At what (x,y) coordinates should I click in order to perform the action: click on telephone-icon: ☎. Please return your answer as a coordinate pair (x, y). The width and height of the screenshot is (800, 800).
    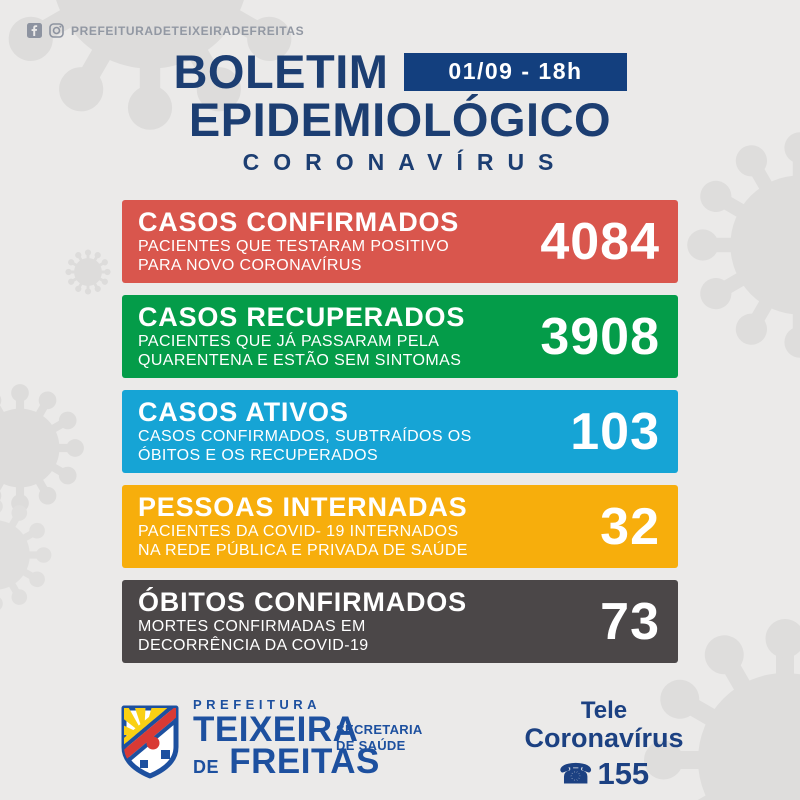
    Looking at the image, I should click on (575, 773).